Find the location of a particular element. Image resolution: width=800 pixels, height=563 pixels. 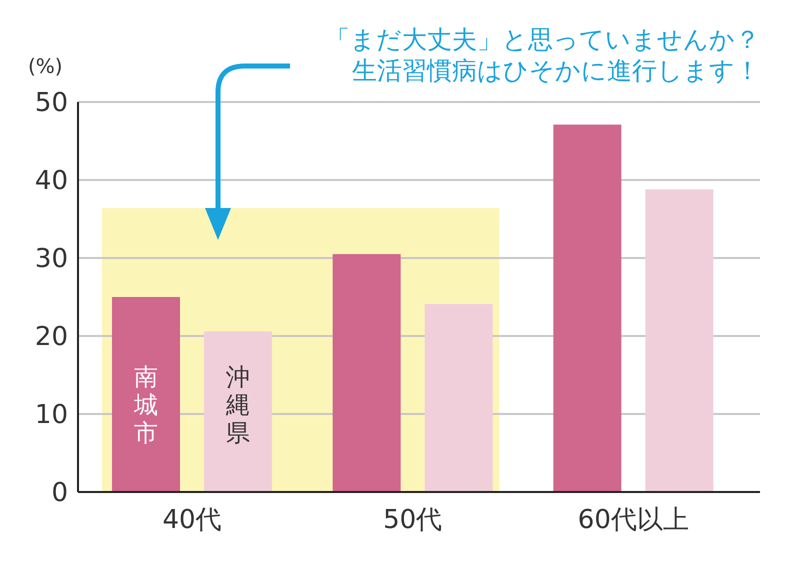

y-tick-label: 40 is located at coordinates (51, 181).